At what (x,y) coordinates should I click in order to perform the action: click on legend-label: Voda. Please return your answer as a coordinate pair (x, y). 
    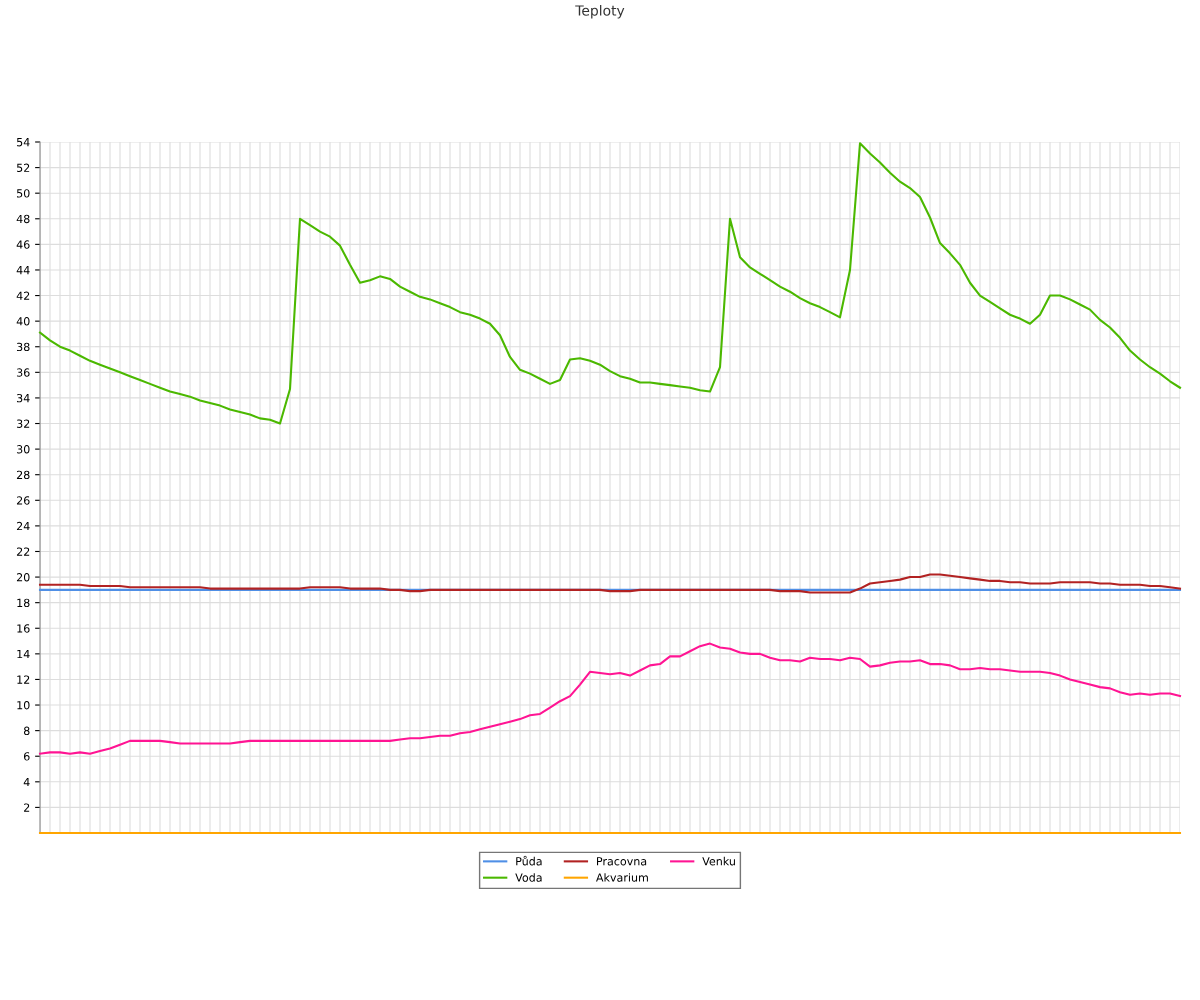
    Looking at the image, I should click on (528, 877).